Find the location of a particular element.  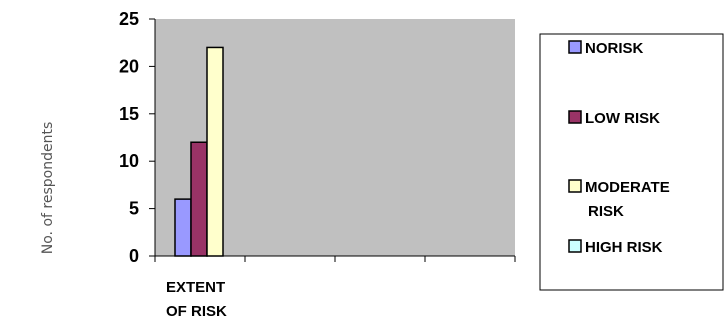

y-tick-label: 5 is located at coordinates (134, 209).